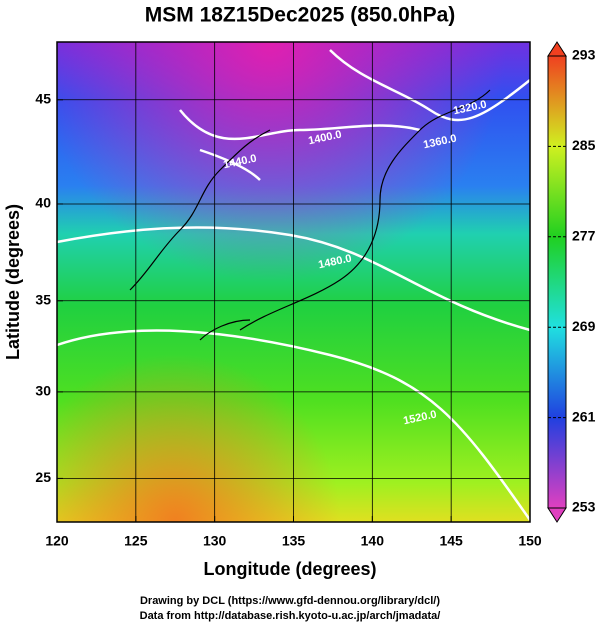  Describe the element at coordinates (584, 416) in the screenshot. I see `colorbar-tick-label: 261` at that location.